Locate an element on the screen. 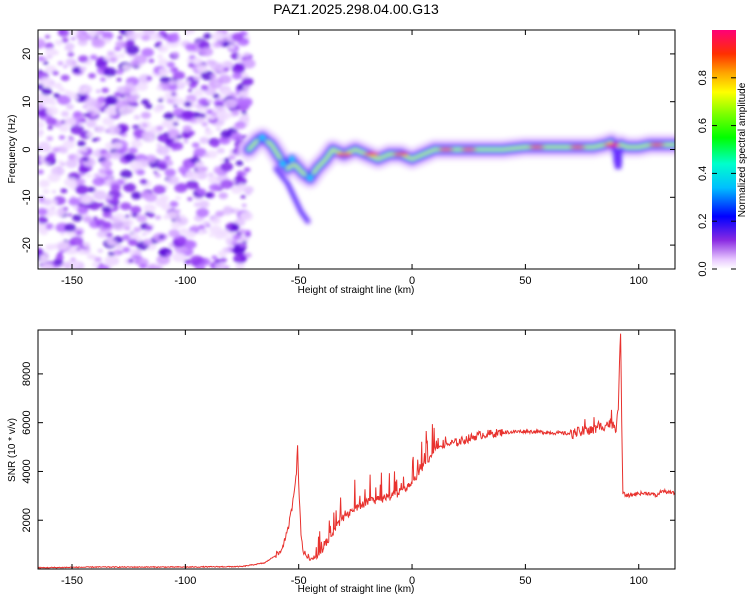 This screenshot has width=750, height=600. bottom-y-tick-label: 2000 is located at coordinates (27, 520).